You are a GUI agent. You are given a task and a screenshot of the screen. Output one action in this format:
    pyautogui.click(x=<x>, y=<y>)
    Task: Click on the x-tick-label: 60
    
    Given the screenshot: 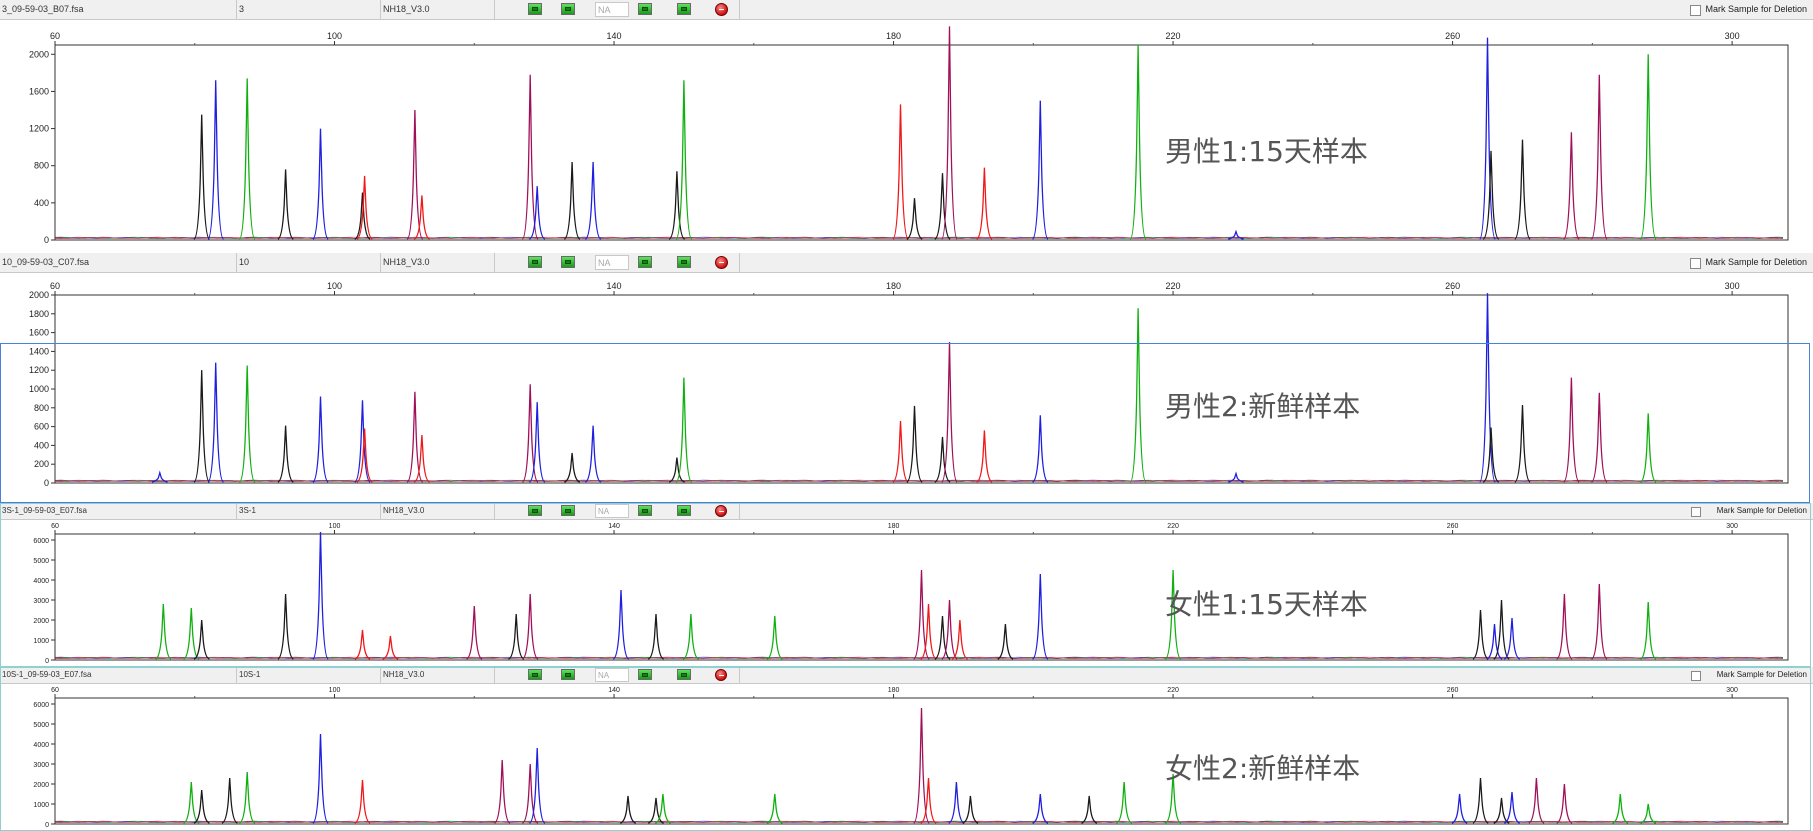 What is the action you would take?
    pyautogui.click(x=55, y=690)
    